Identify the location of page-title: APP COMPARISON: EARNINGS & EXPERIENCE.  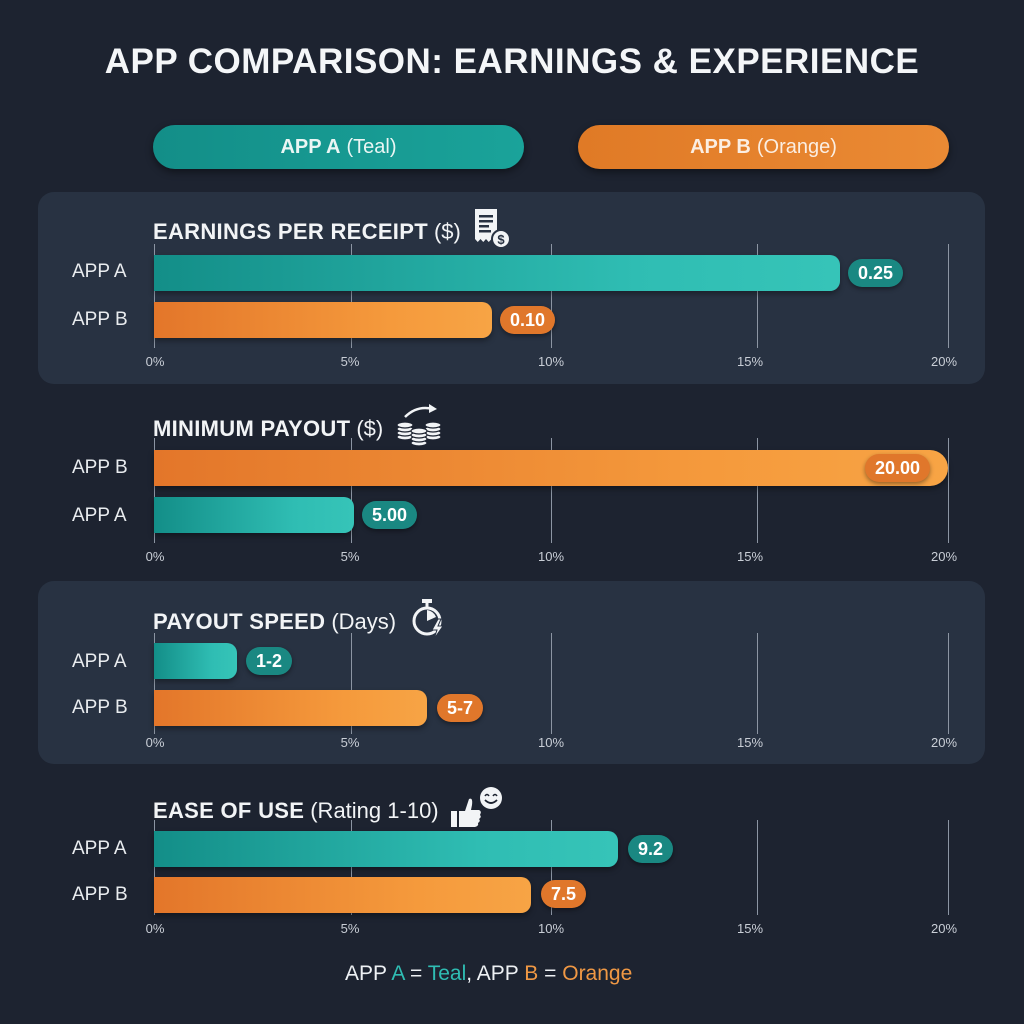
(512, 61).